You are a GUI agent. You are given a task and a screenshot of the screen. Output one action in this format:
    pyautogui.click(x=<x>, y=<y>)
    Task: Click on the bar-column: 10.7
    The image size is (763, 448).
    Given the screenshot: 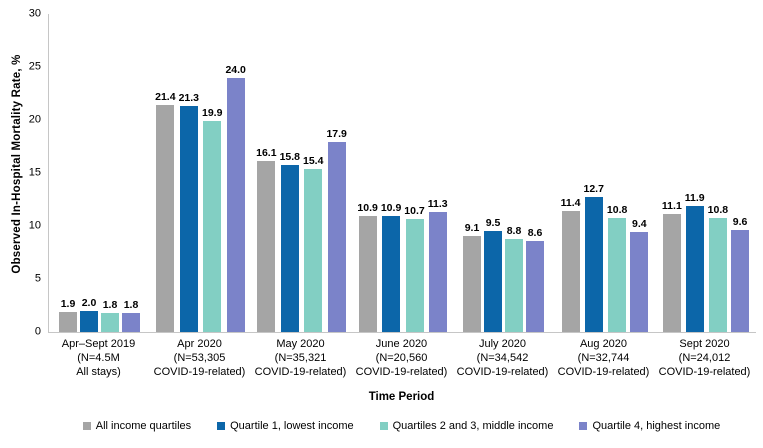 What is the action you would take?
    pyautogui.click(x=414, y=173)
    